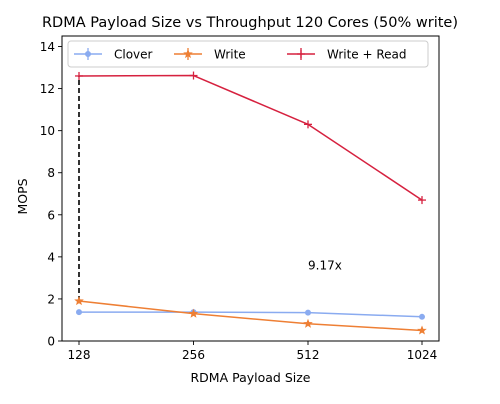 The image size is (500, 404). Describe the element at coordinates (51, 215) in the screenshot. I see `y-tick-label: 6` at that location.